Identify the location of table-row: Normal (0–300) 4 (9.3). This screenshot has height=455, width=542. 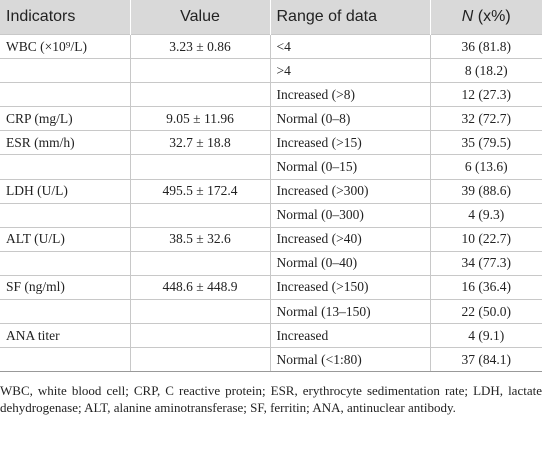
(271, 215).